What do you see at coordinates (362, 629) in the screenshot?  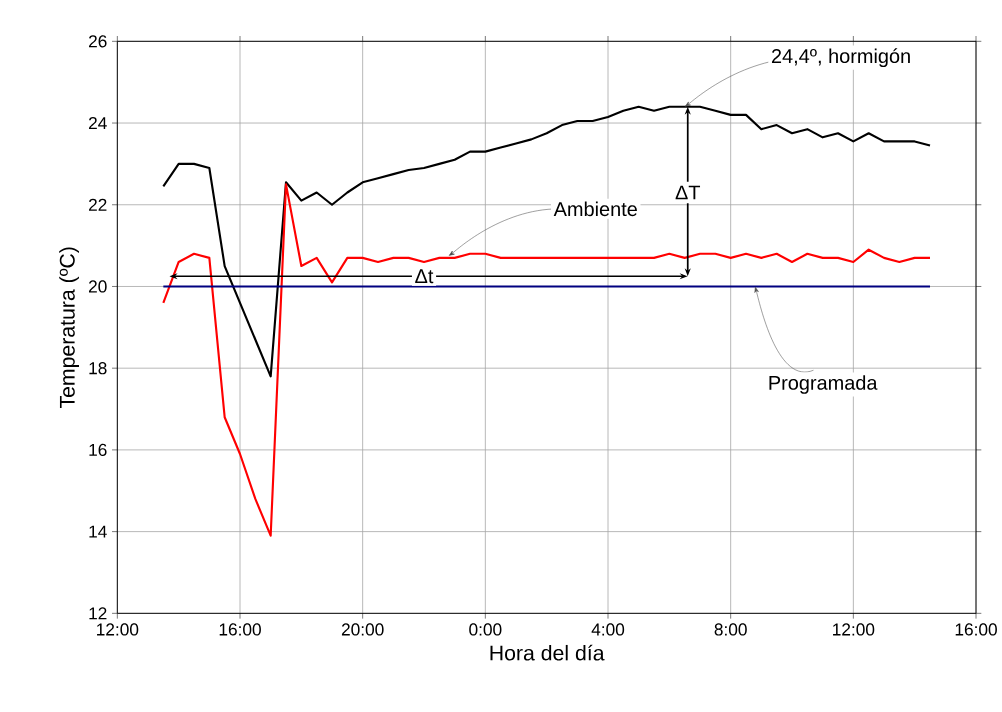 I see `x-tick-label: 20:00` at bounding box center [362, 629].